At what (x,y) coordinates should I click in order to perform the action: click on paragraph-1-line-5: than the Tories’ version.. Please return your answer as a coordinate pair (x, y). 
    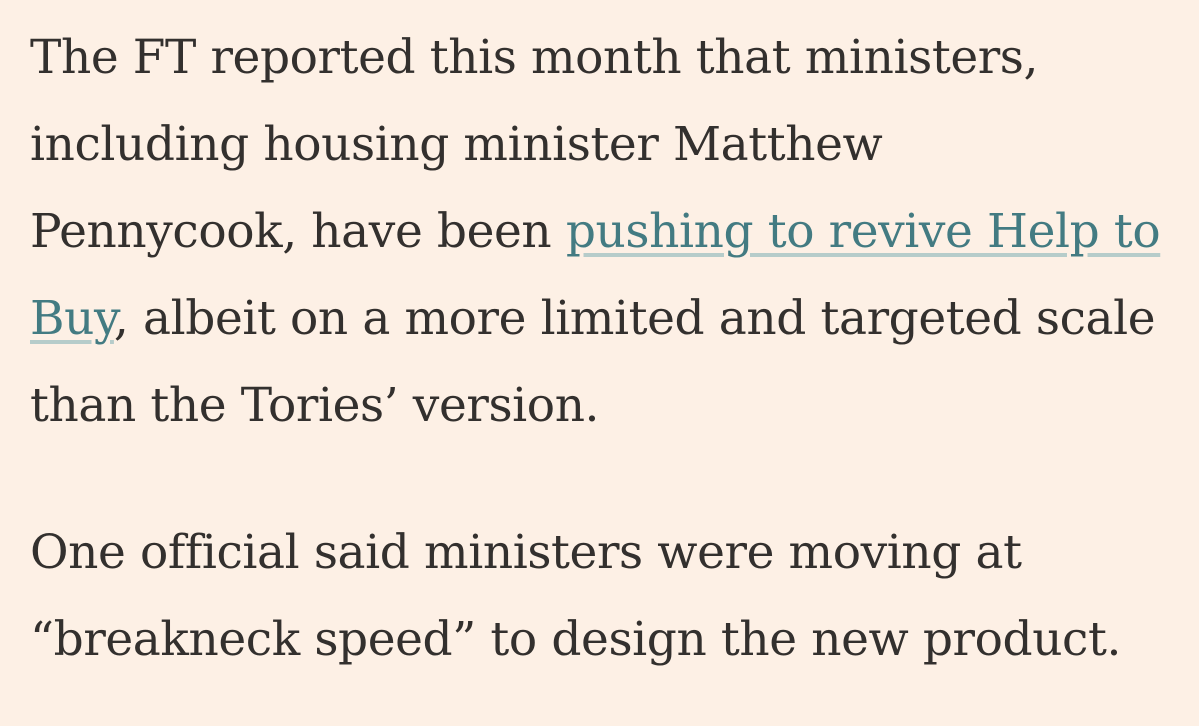
    Looking at the image, I should click on (315, 405).